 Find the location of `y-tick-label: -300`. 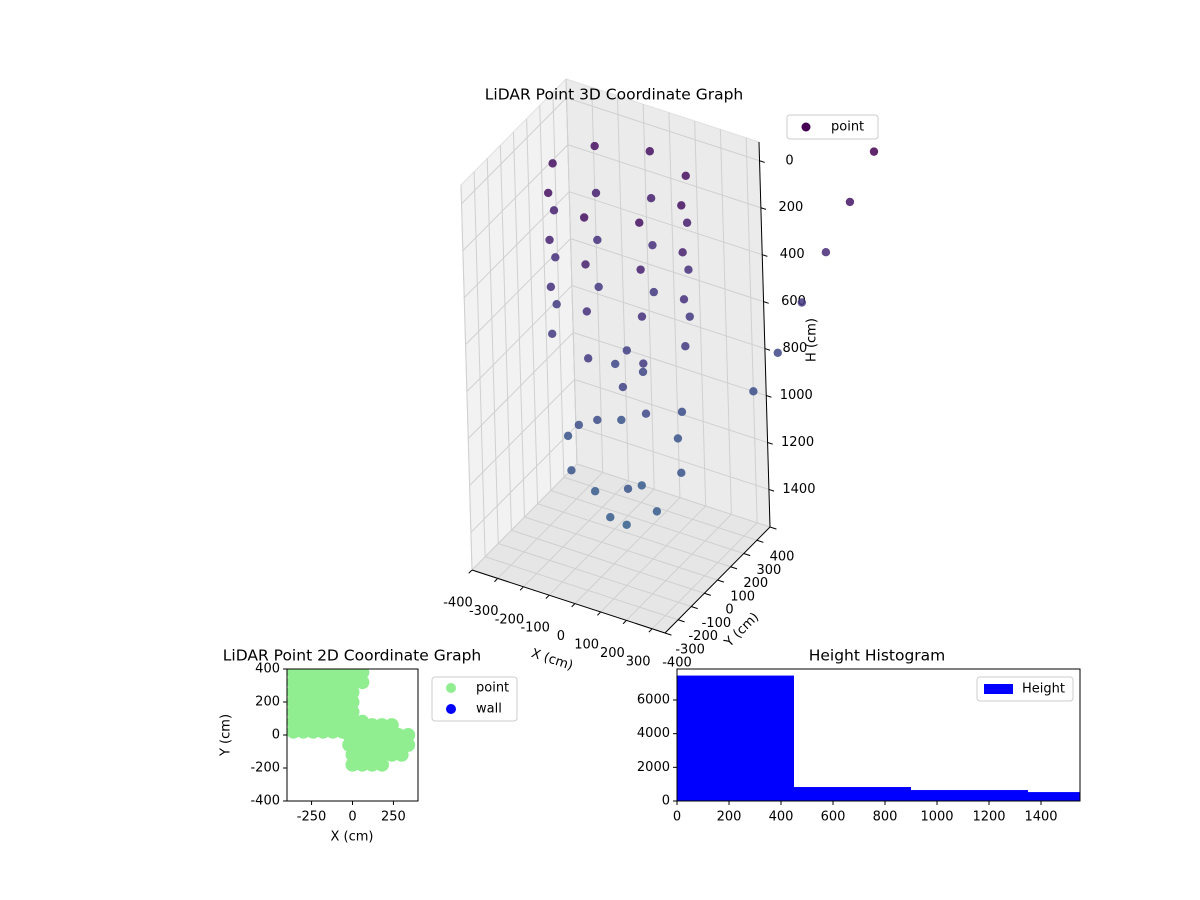

y-tick-label: -300 is located at coordinates (690, 649).